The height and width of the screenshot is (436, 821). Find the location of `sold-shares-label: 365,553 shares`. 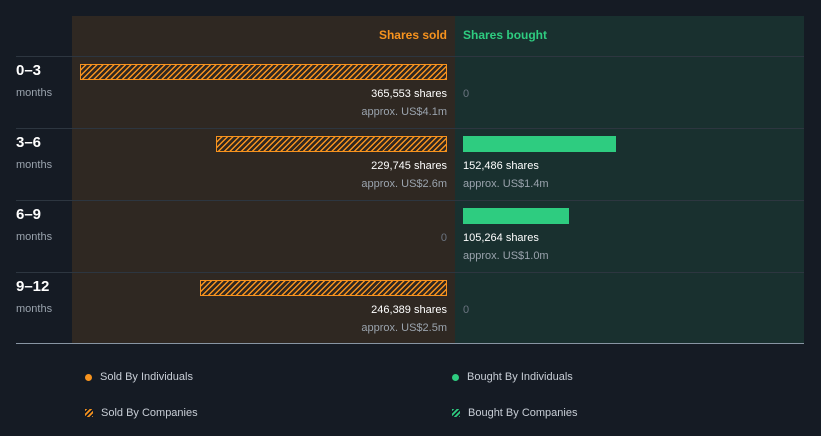

sold-shares-label: 365,553 shares is located at coordinates (409, 94).